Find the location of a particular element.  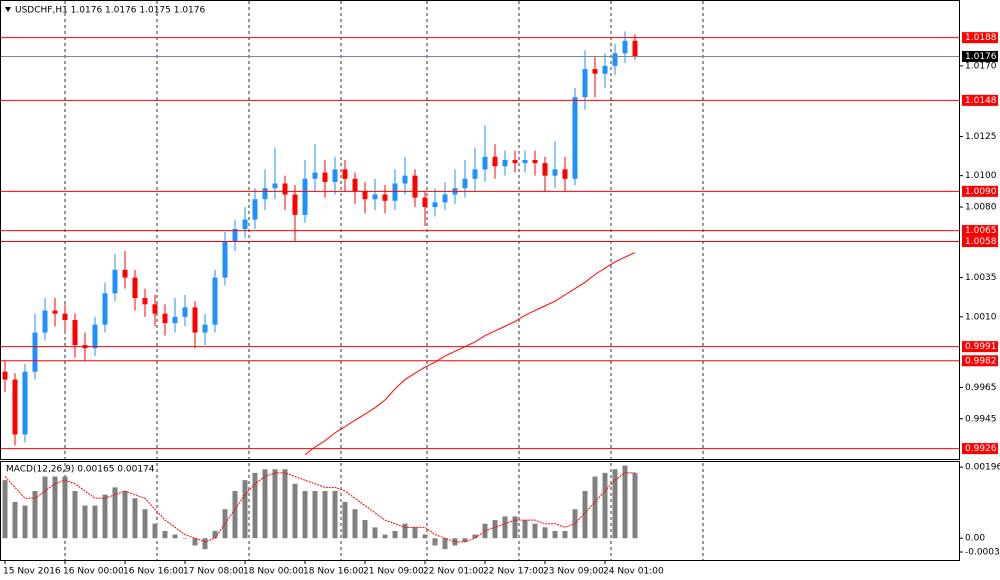

y-tick-label: 0.00196 is located at coordinates (982, 468).